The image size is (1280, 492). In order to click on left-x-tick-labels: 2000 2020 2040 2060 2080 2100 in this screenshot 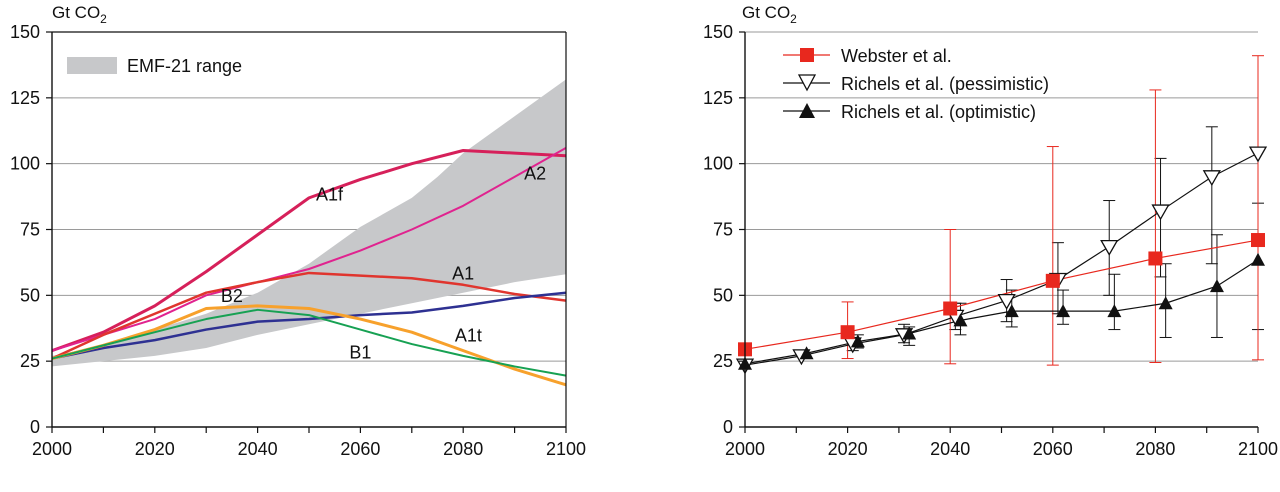, I will do `click(309, 449)`.